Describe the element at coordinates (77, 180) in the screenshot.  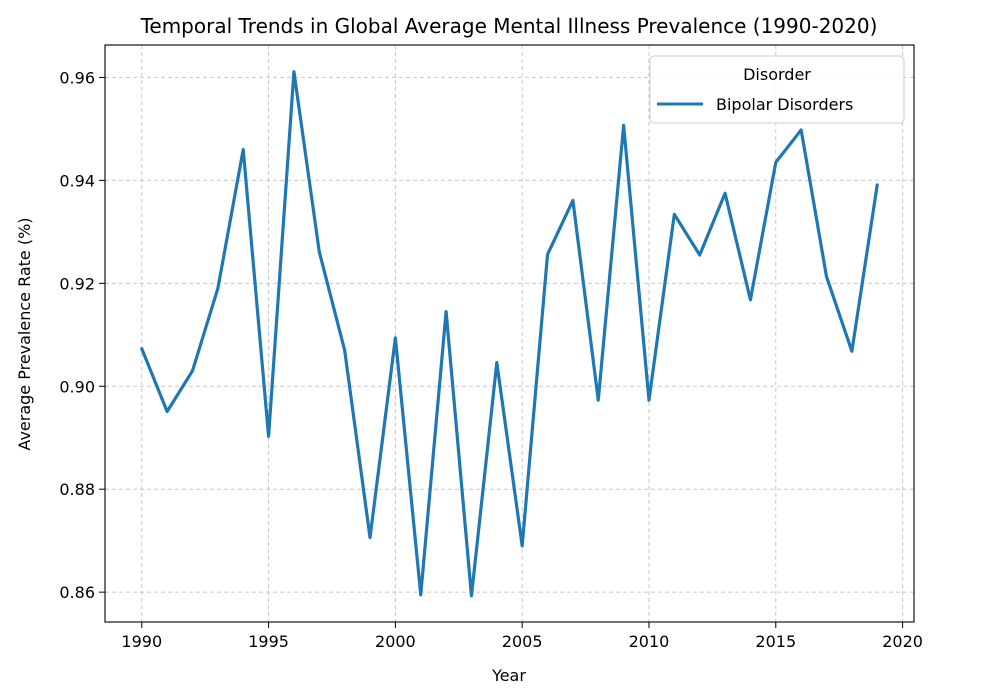
I see `y-tick-label: 0.94` at that location.